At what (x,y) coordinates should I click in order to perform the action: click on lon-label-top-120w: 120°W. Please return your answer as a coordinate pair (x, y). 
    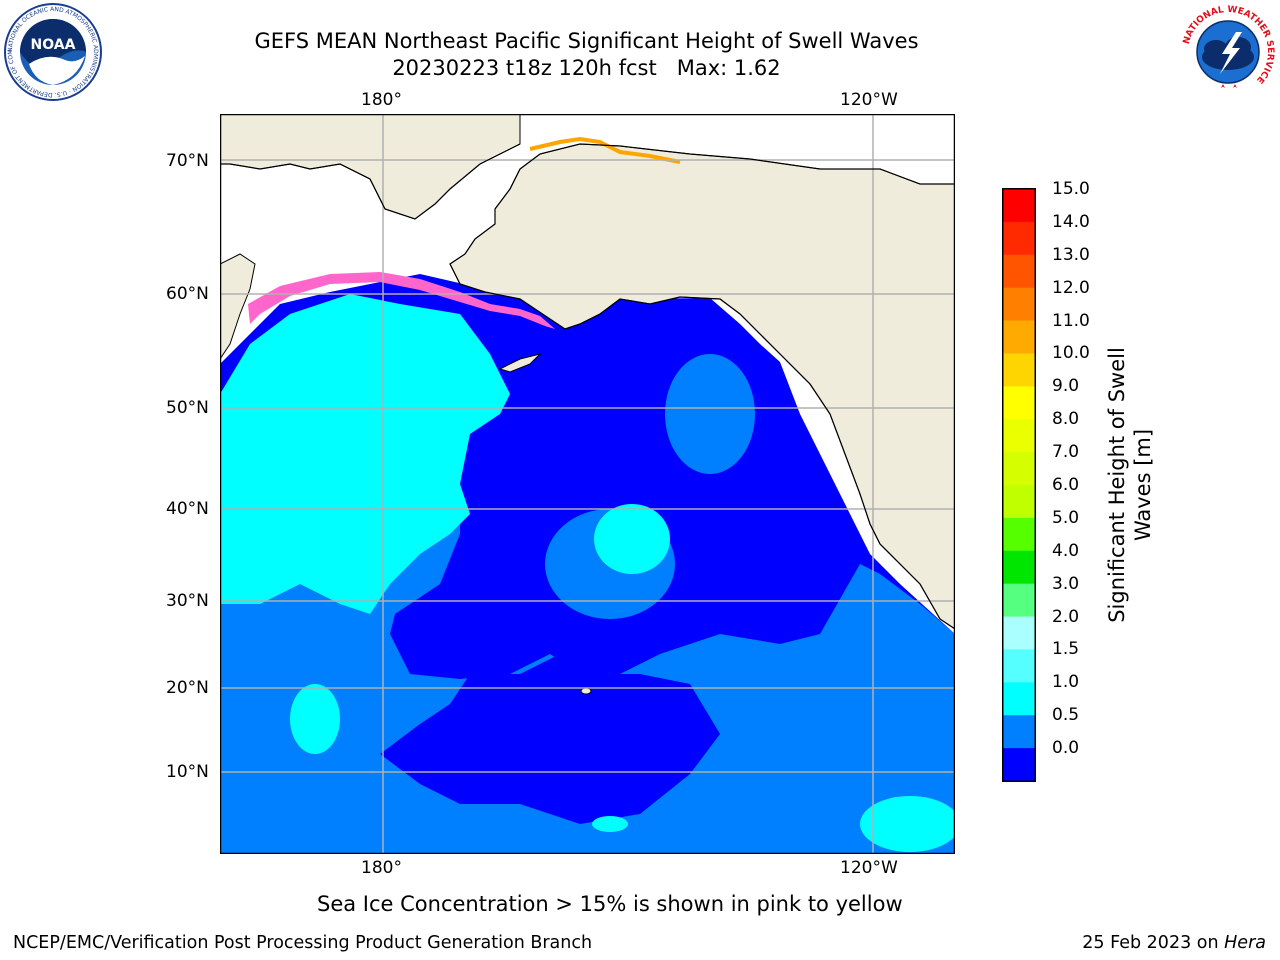
    Looking at the image, I should click on (869, 100).